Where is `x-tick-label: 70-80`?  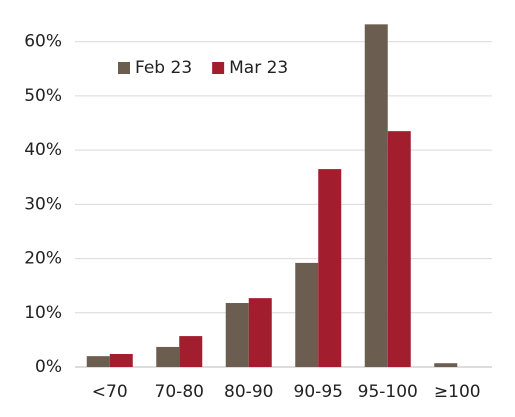
x-tick-label: 70-80 is located at coordinates (179, 392).